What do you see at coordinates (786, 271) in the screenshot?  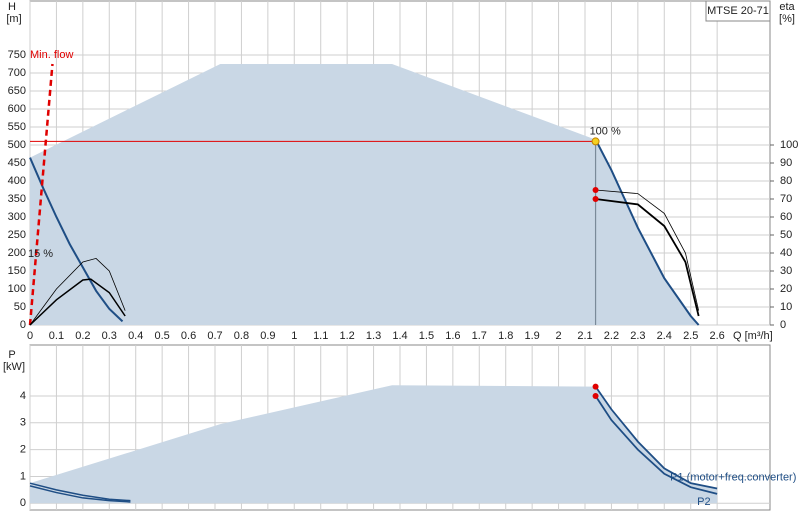 I see `y2-tick-label: 30` at bounding box center [786, 271].